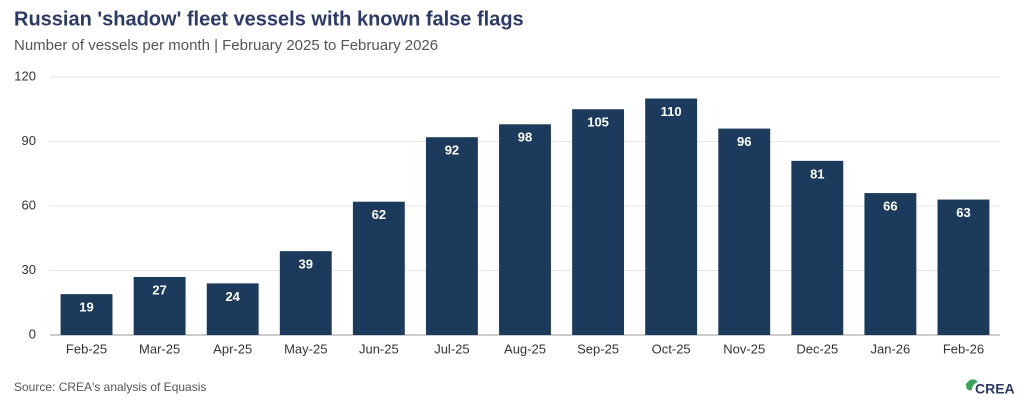 This screenshot has height=410, width=1024. I want to click on y-tick-label: 60, so click(29, 204).